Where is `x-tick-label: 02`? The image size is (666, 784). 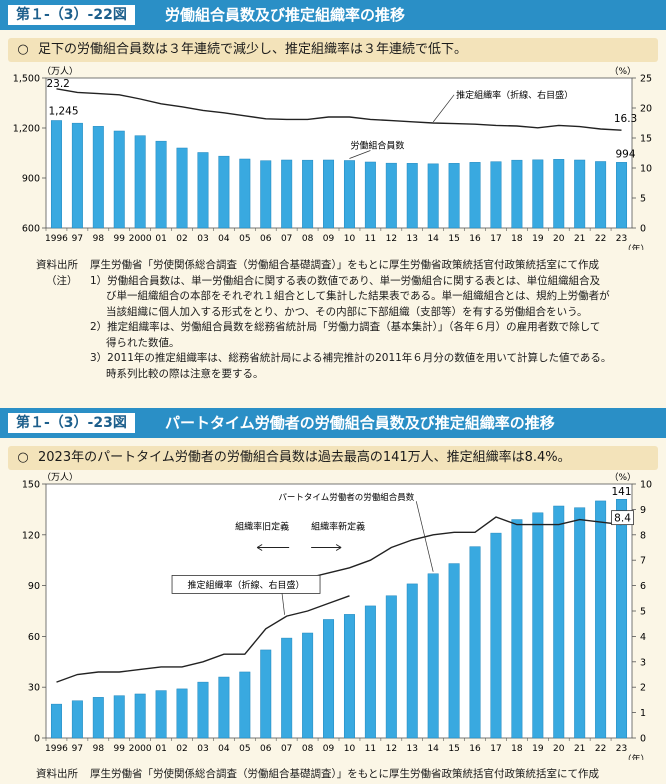 x-tick-label: 02 is located at coordinates (181, 239).